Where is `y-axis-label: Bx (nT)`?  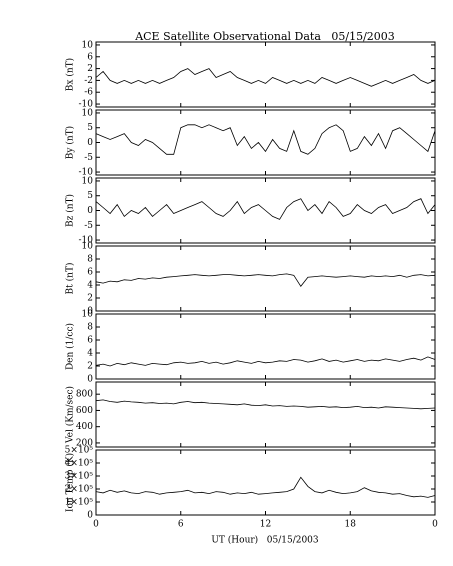 y-axis-label: Bx (nT) is located at coordinates (70, 74).